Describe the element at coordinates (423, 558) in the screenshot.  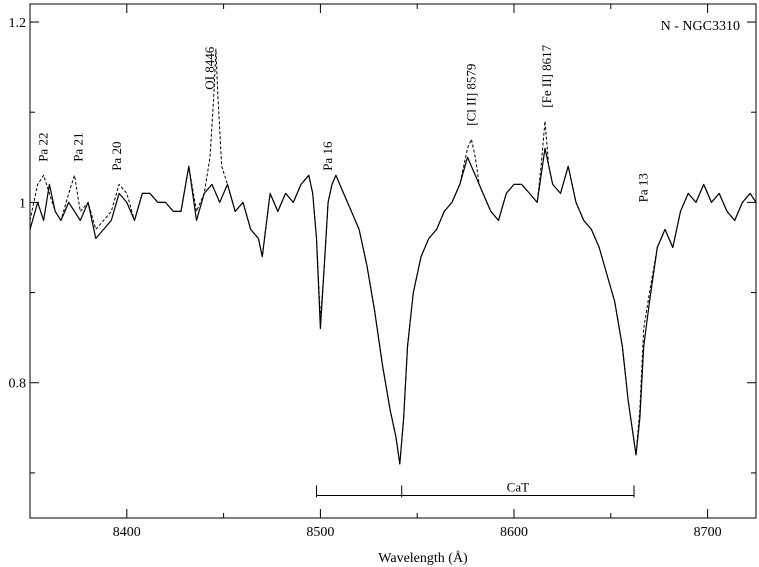
I see `x-axis-label: Wavelength (Å)` at that location.